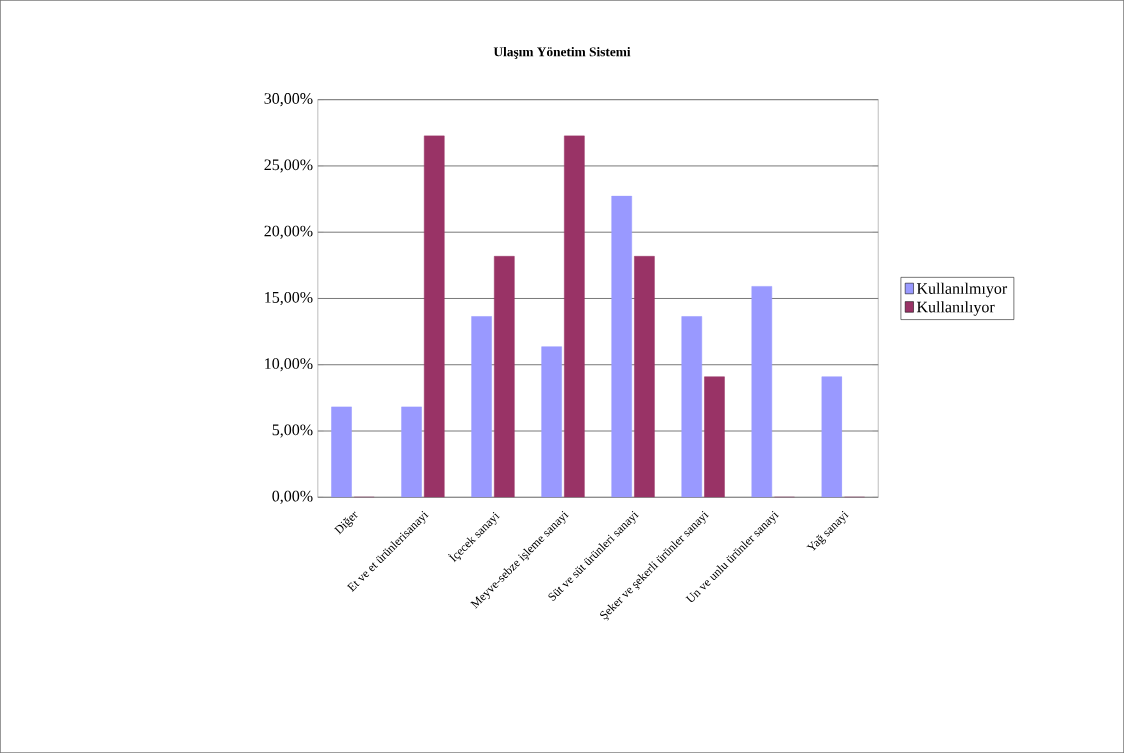 The image size is (1124, 753). I want to click on y-tick-label: 5,00%, so click(292, 431).